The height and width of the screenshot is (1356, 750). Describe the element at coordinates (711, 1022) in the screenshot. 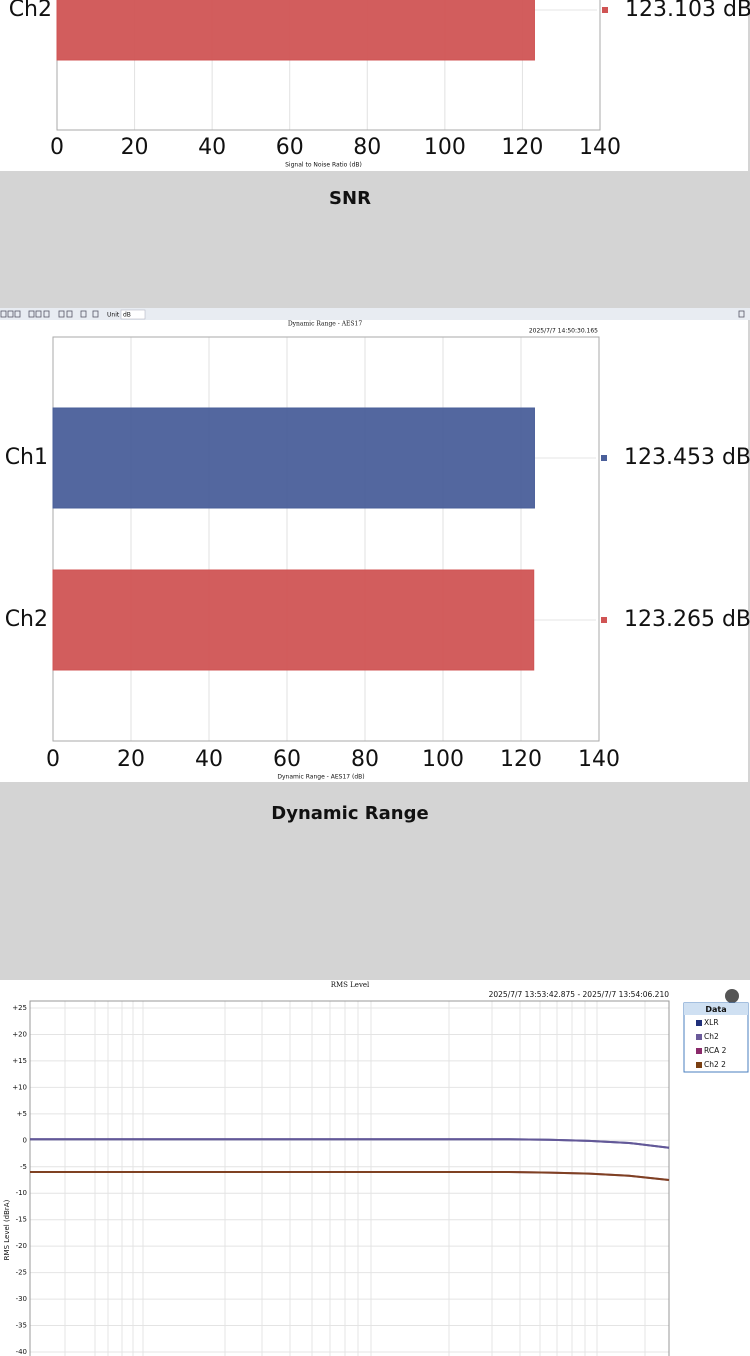

I see `legend-label: XLR` at that location.